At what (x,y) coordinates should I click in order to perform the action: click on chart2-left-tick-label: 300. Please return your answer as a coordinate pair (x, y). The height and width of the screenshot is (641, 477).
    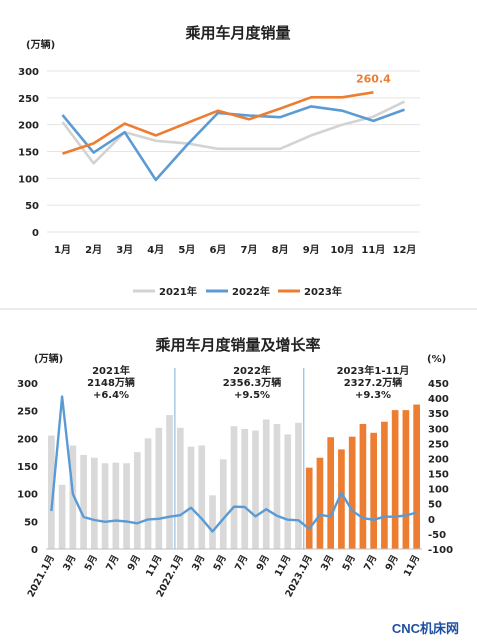
    Looking at the image, I should click on (27, 384).